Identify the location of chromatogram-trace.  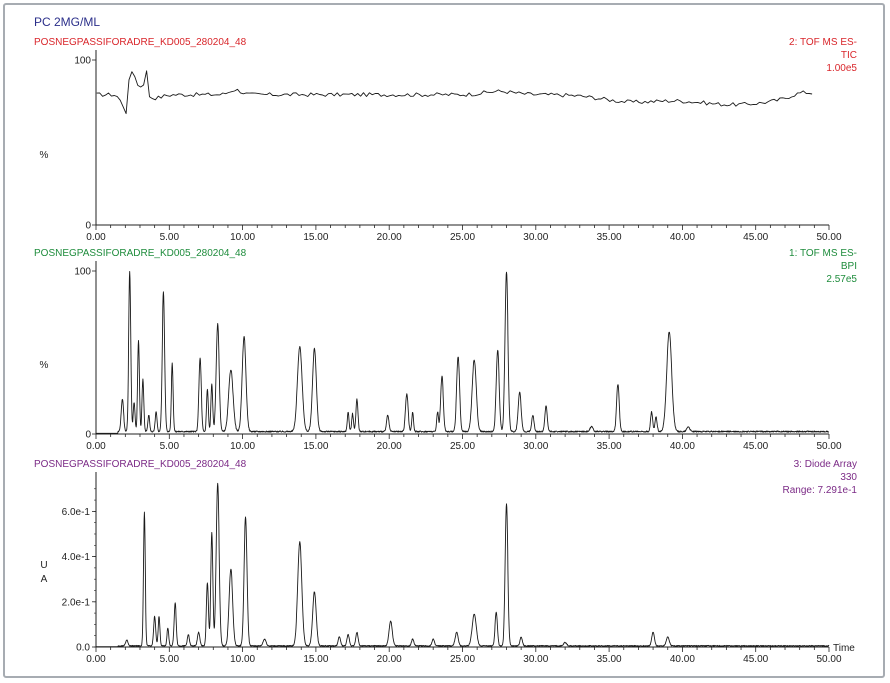
(454, 92).